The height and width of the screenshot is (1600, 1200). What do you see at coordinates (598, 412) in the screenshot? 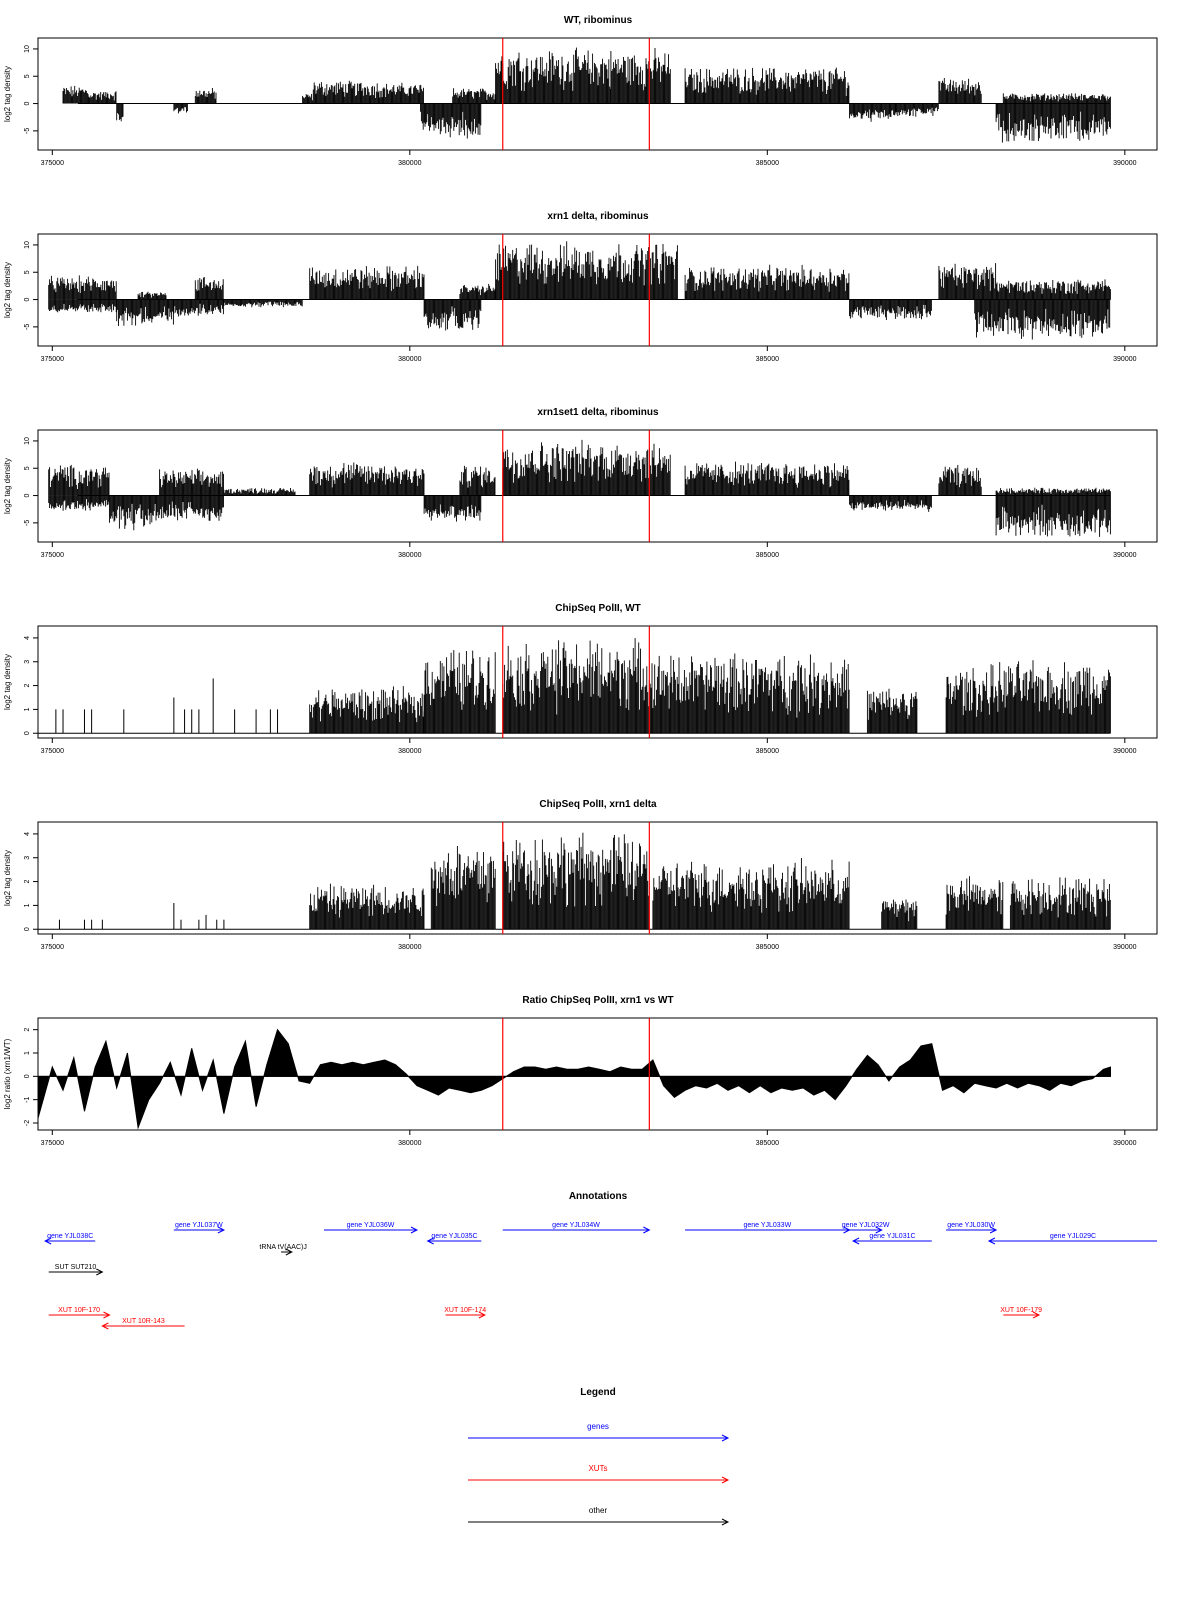
I see `panel-title: xrn1set1 delta, ribominus` at bounding box center [598, 412].